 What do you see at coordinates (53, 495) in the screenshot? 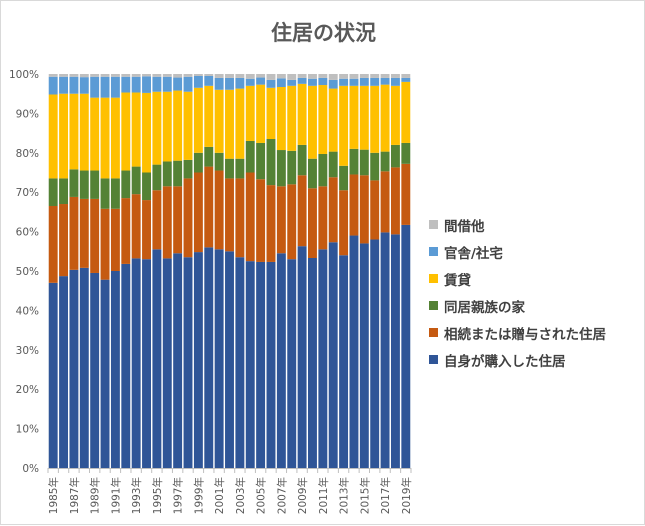
I see `x-tick-label: 1985年` at bounding box center [53, 495].